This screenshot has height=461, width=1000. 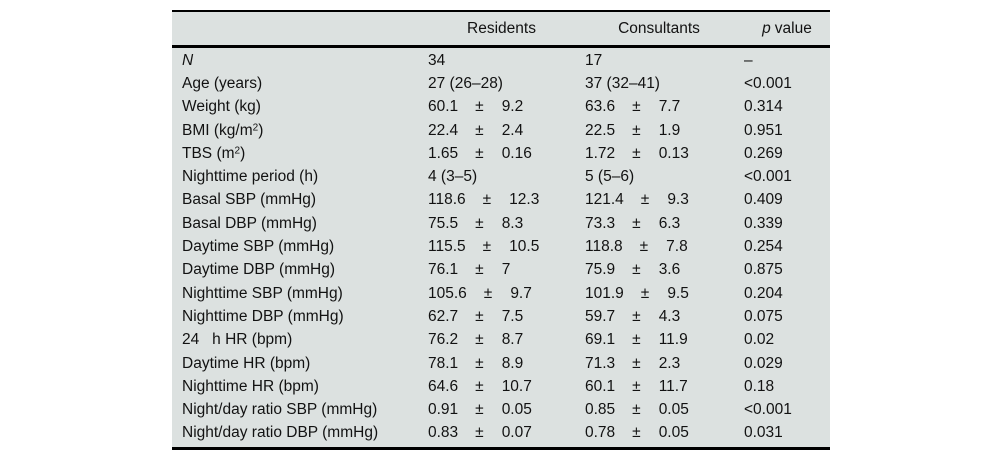 I want to click on residents-value-cell: 115.5 ±10.5, so click(x=496, y=247).